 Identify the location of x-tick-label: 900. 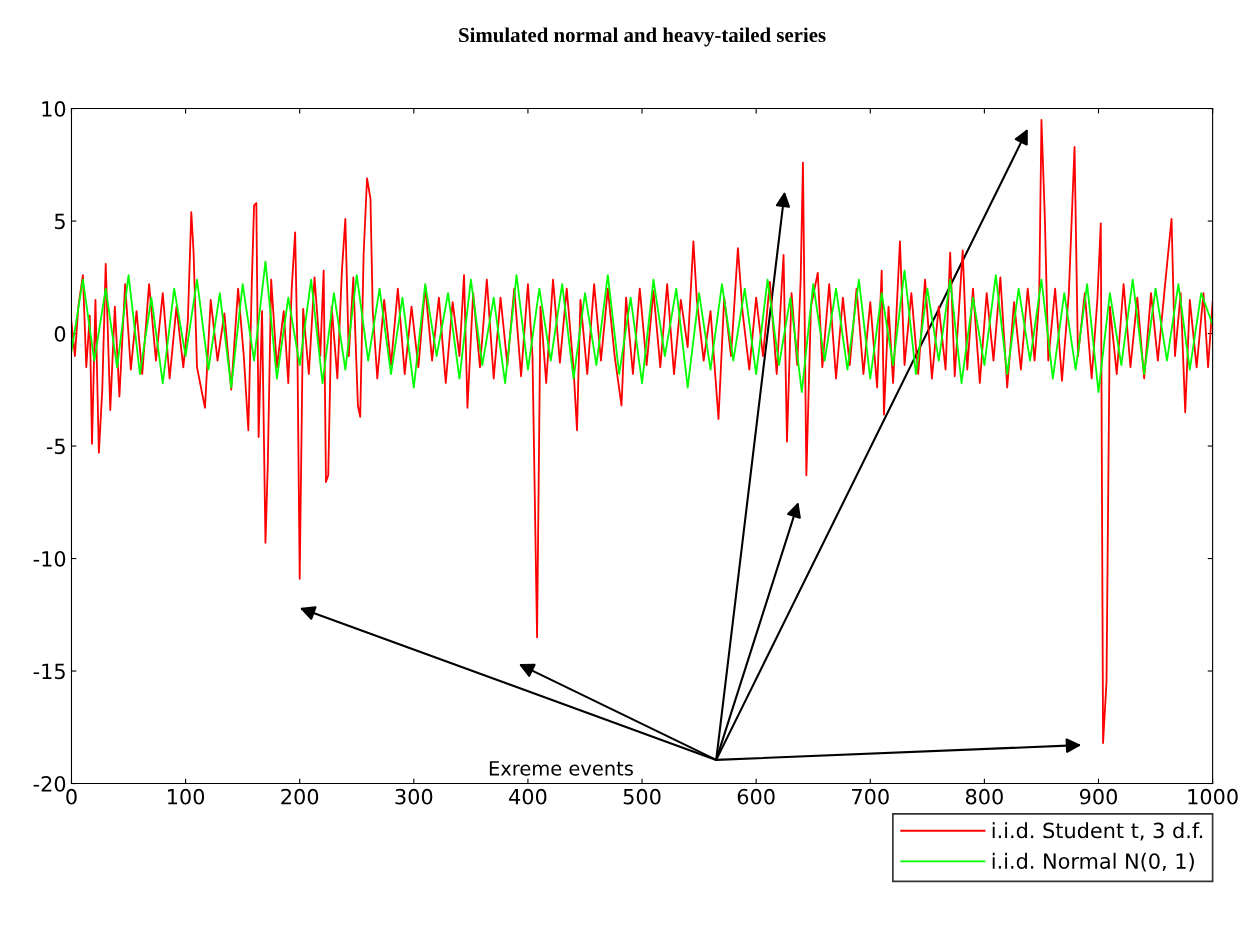
(1098, 796).